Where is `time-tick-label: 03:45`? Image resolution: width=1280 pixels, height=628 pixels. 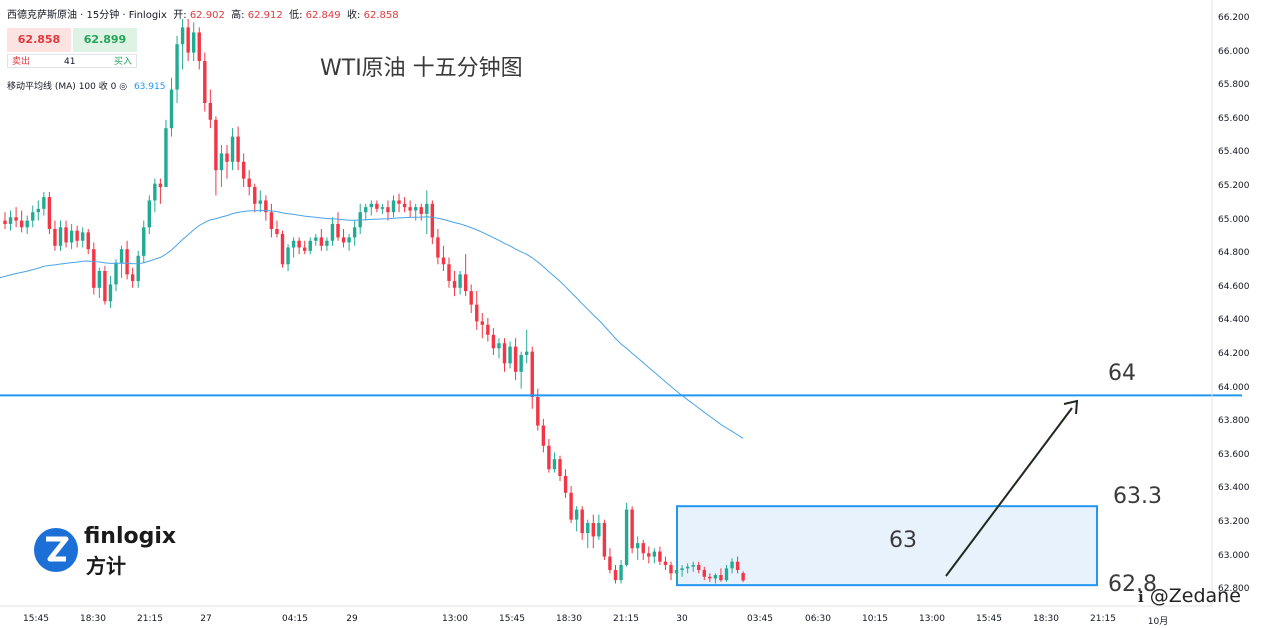
time-tick-label: 03:45 is located at coordinates (760, 619).